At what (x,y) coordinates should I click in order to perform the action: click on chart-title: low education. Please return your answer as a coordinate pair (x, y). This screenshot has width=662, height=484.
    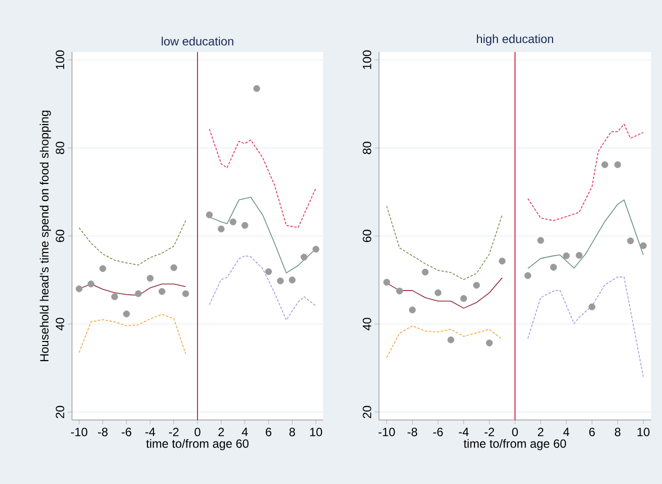
    Looking at the image, I should click on (198, 41).